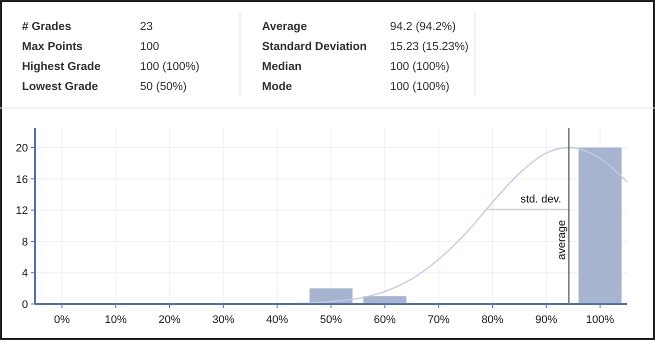 This screenshot has width=655, height=340. What do you see at coordinates (492, 320) in the screenshot?
I see `x-tick-label: 80%` at bounding box center [492, 320].